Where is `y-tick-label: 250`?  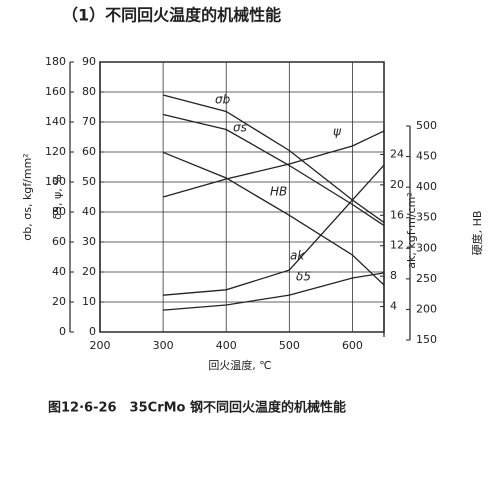 y-tick-label: 250 is located at coordinates (426, 278).